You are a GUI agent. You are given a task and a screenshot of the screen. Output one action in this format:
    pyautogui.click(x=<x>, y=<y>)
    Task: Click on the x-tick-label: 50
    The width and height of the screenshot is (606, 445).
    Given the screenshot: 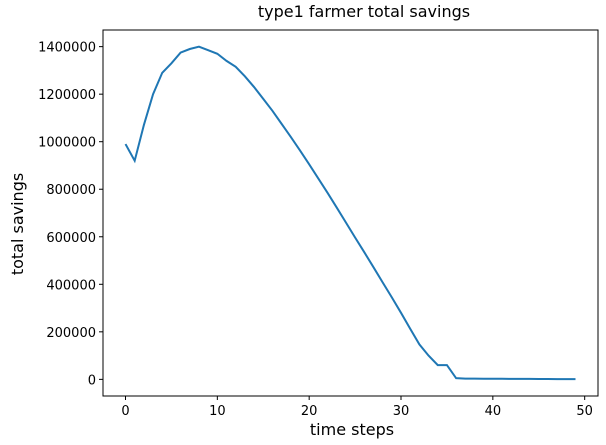 What is the action you would take?
    pyautogui.click(x=584, y=411)
    